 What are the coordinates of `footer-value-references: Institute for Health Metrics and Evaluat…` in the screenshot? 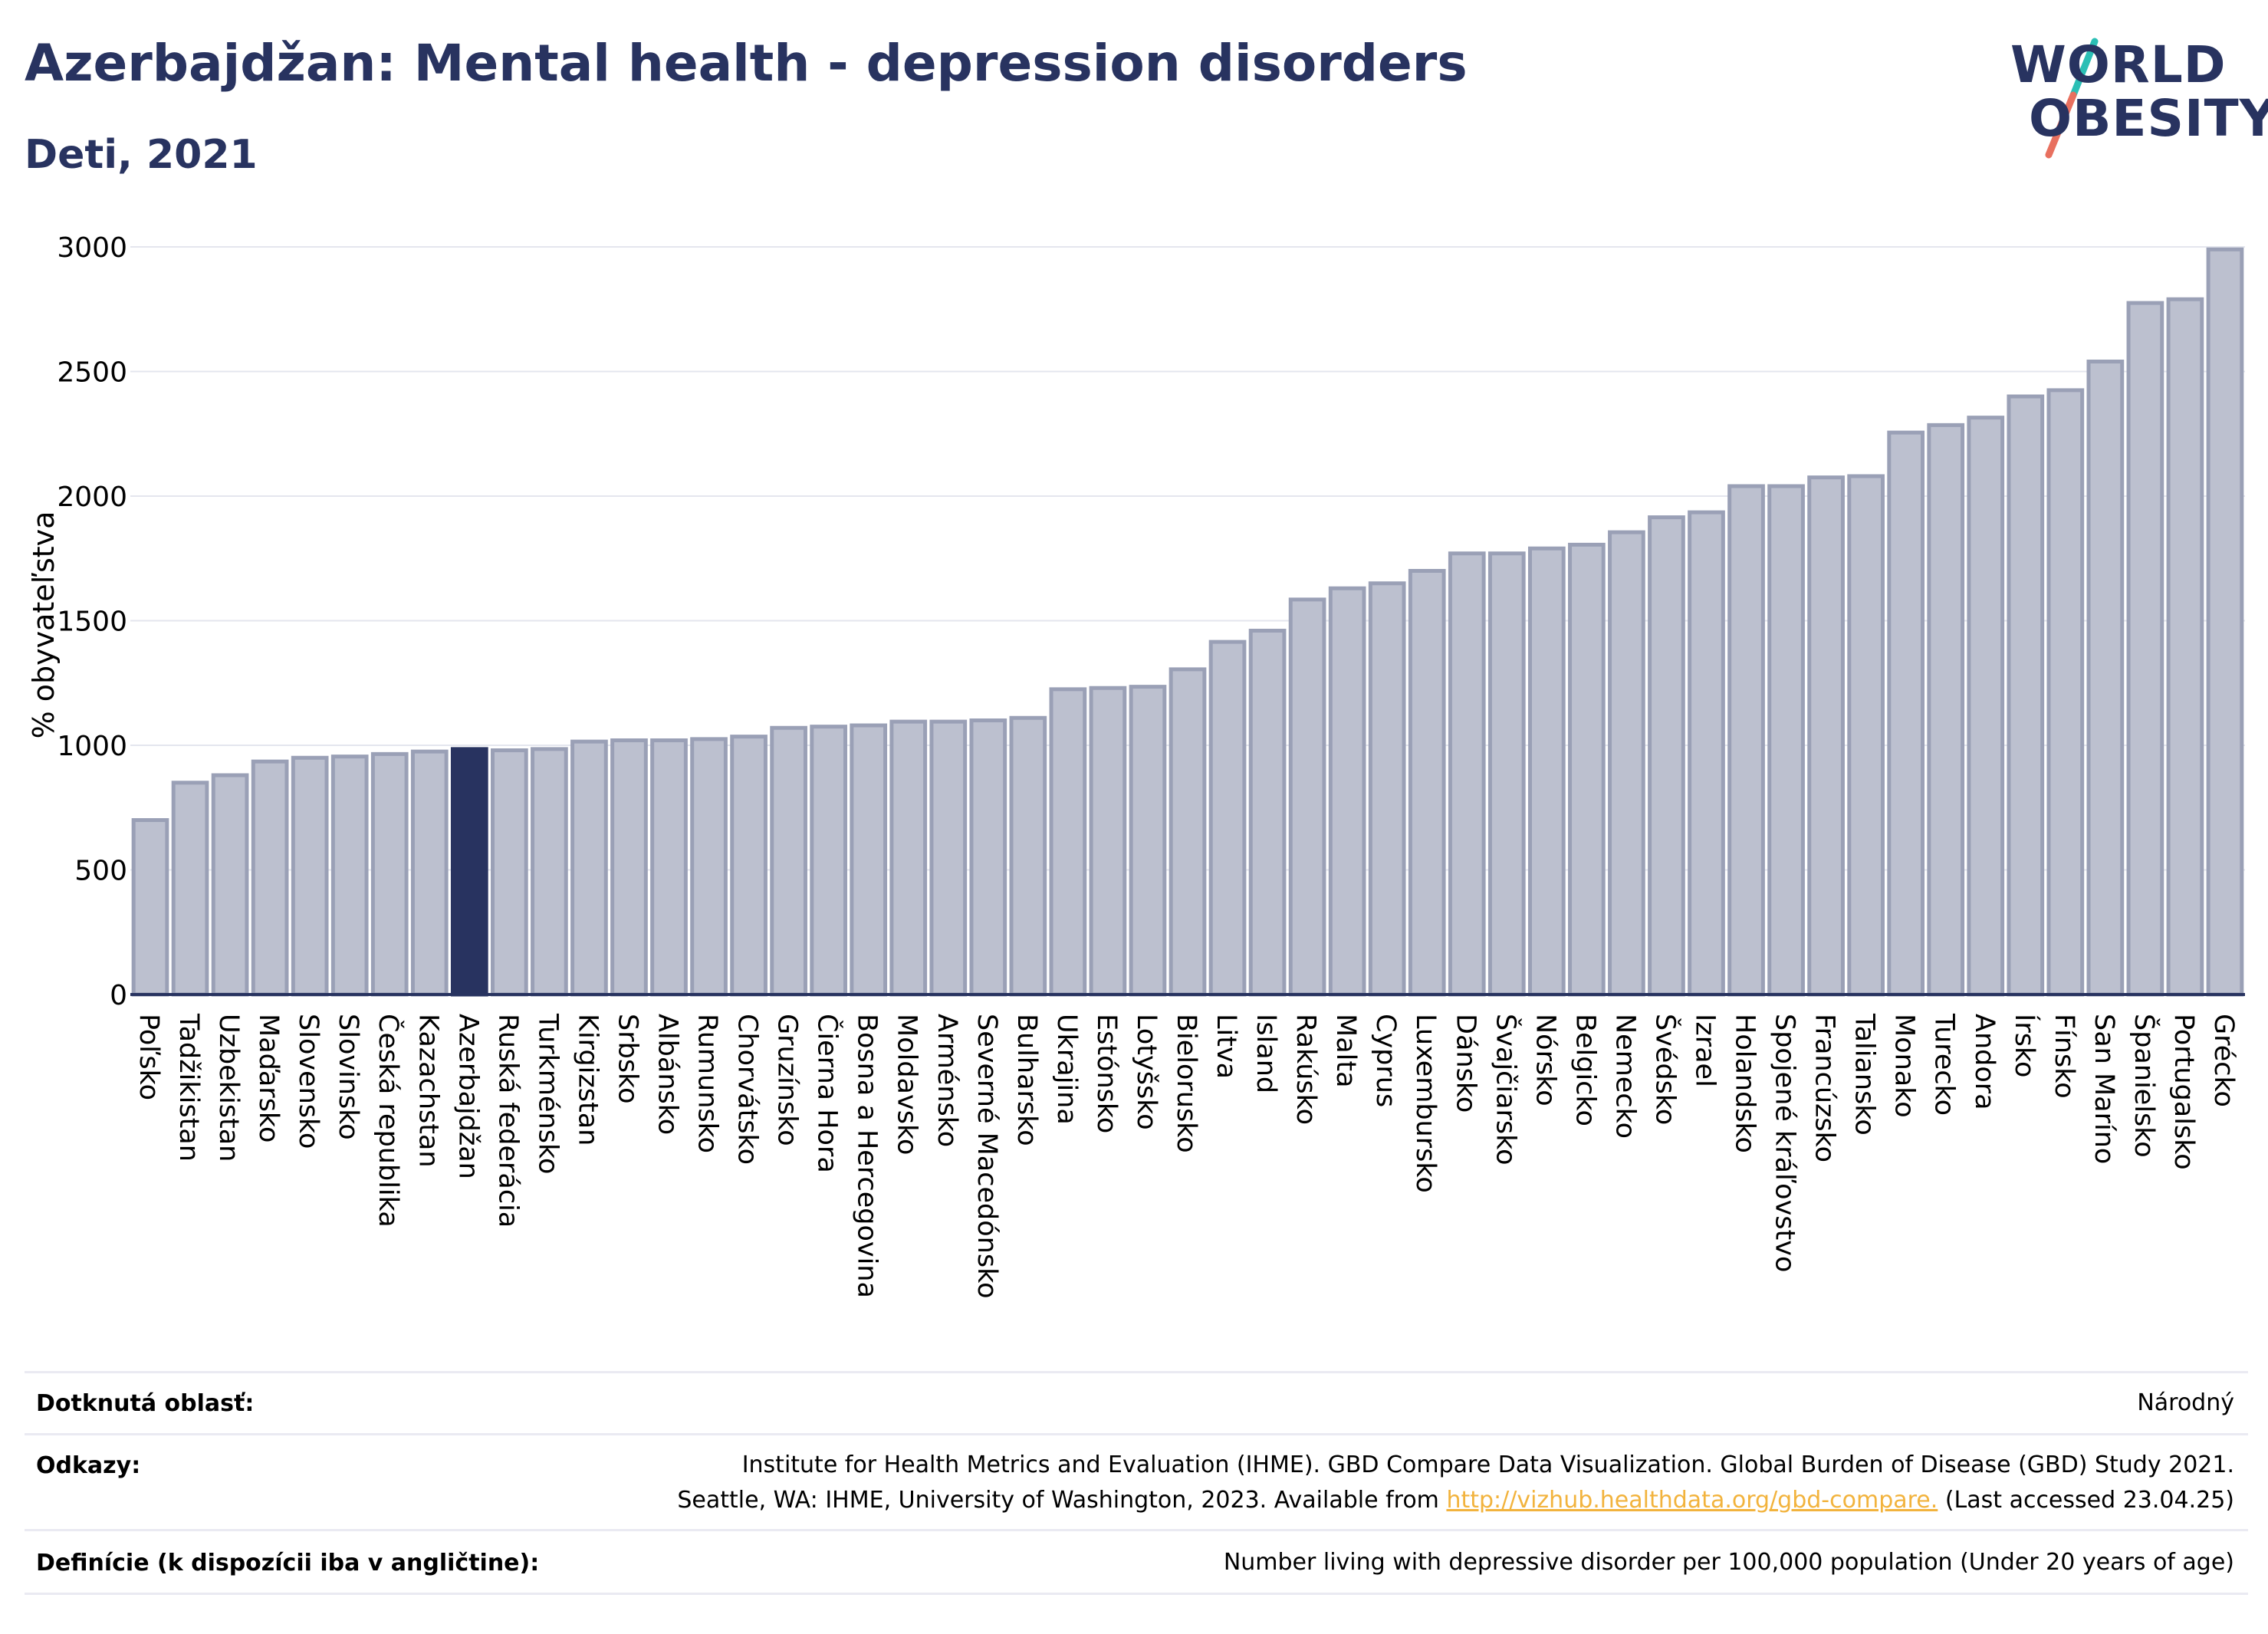 It's located at (1455, 1483).